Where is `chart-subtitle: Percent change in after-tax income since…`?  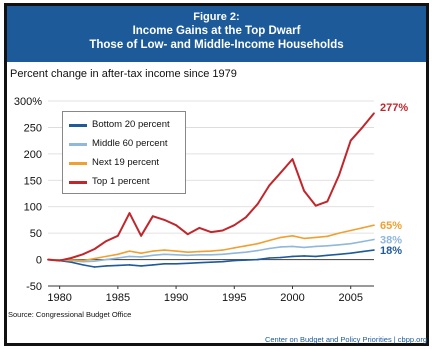 chart-subtitle: Percent change in after-tax income since… is located at coordinates (123, 74).